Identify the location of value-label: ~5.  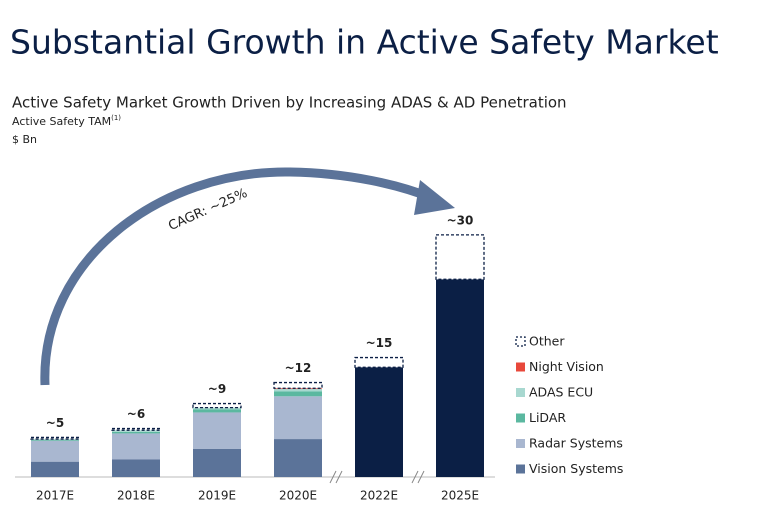
(55, 423).